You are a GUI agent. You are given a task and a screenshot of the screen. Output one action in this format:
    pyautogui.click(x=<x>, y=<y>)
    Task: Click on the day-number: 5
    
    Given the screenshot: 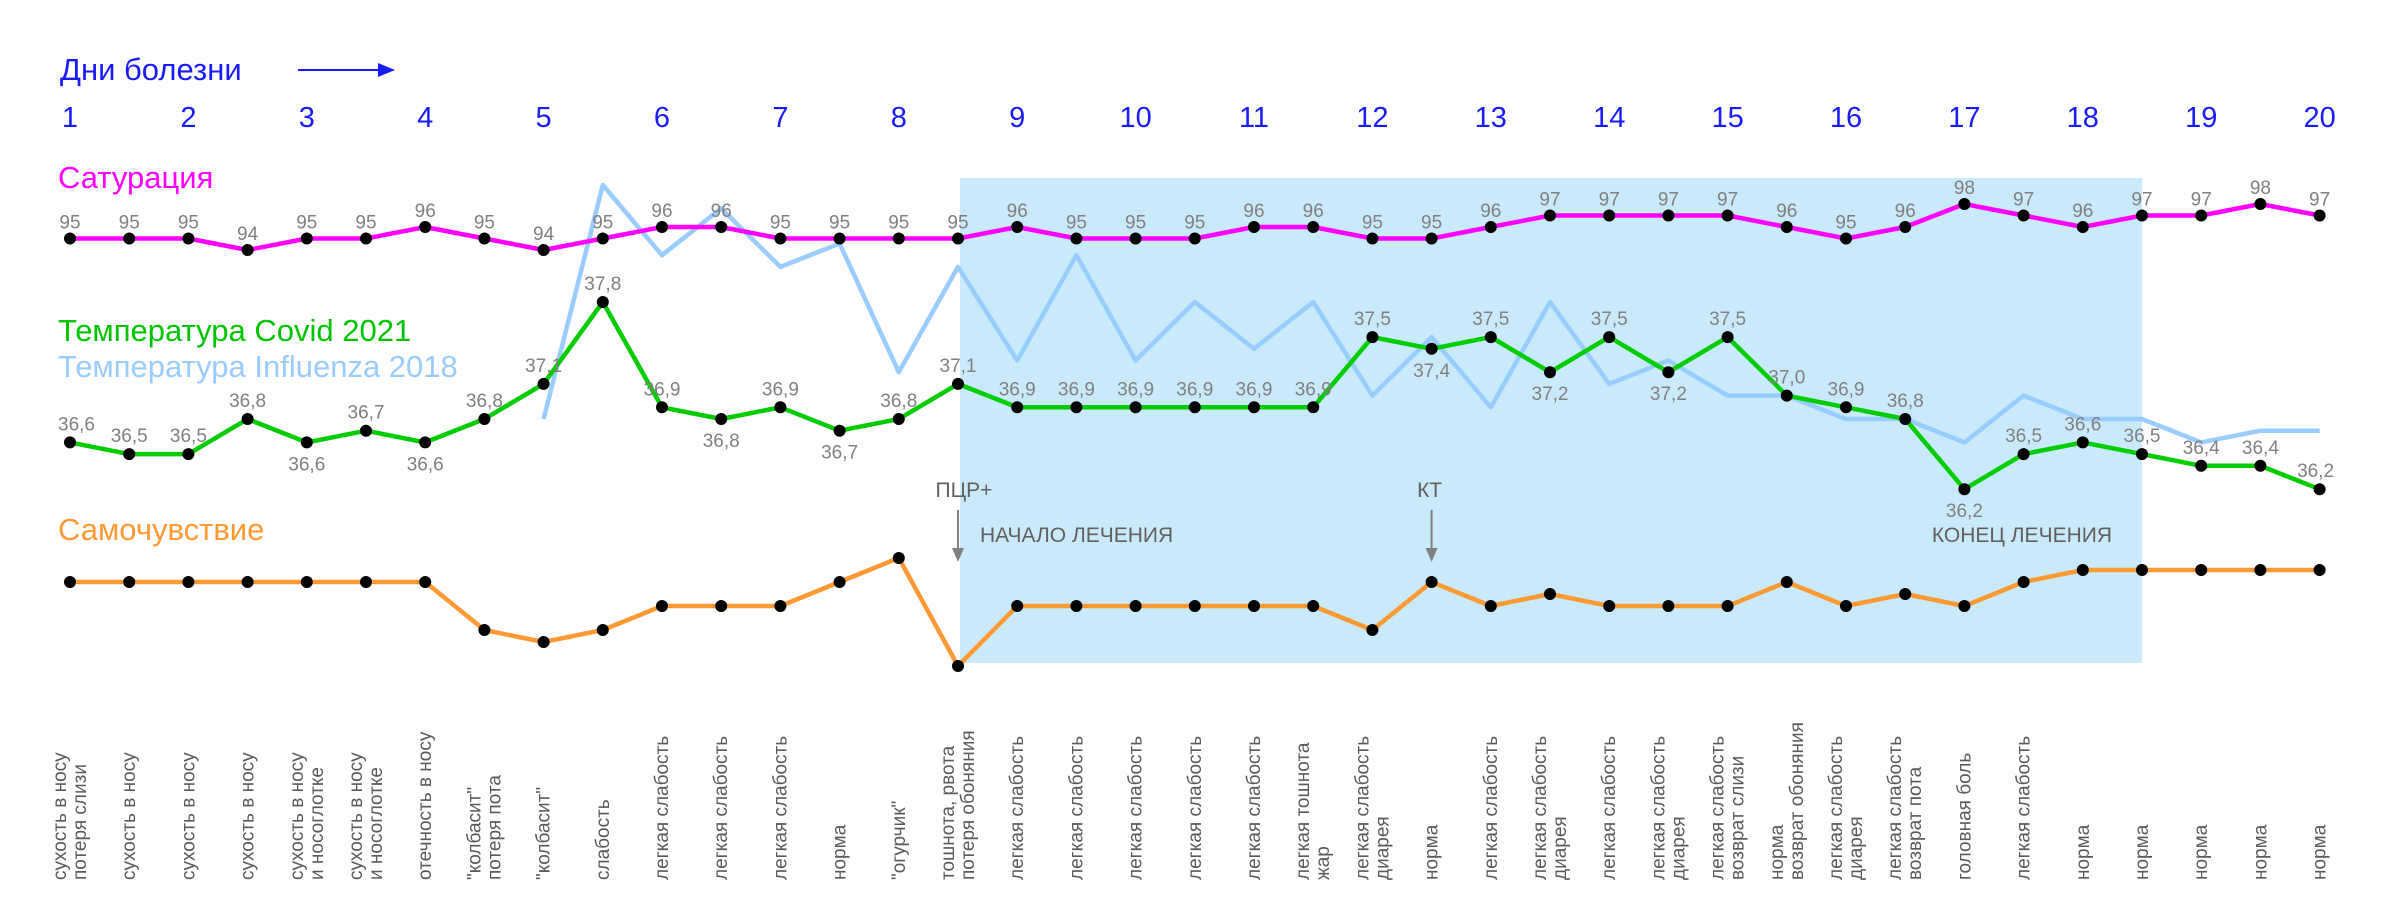 What is the action you would take?
    pyautogui.click(x=544, y=118)
    